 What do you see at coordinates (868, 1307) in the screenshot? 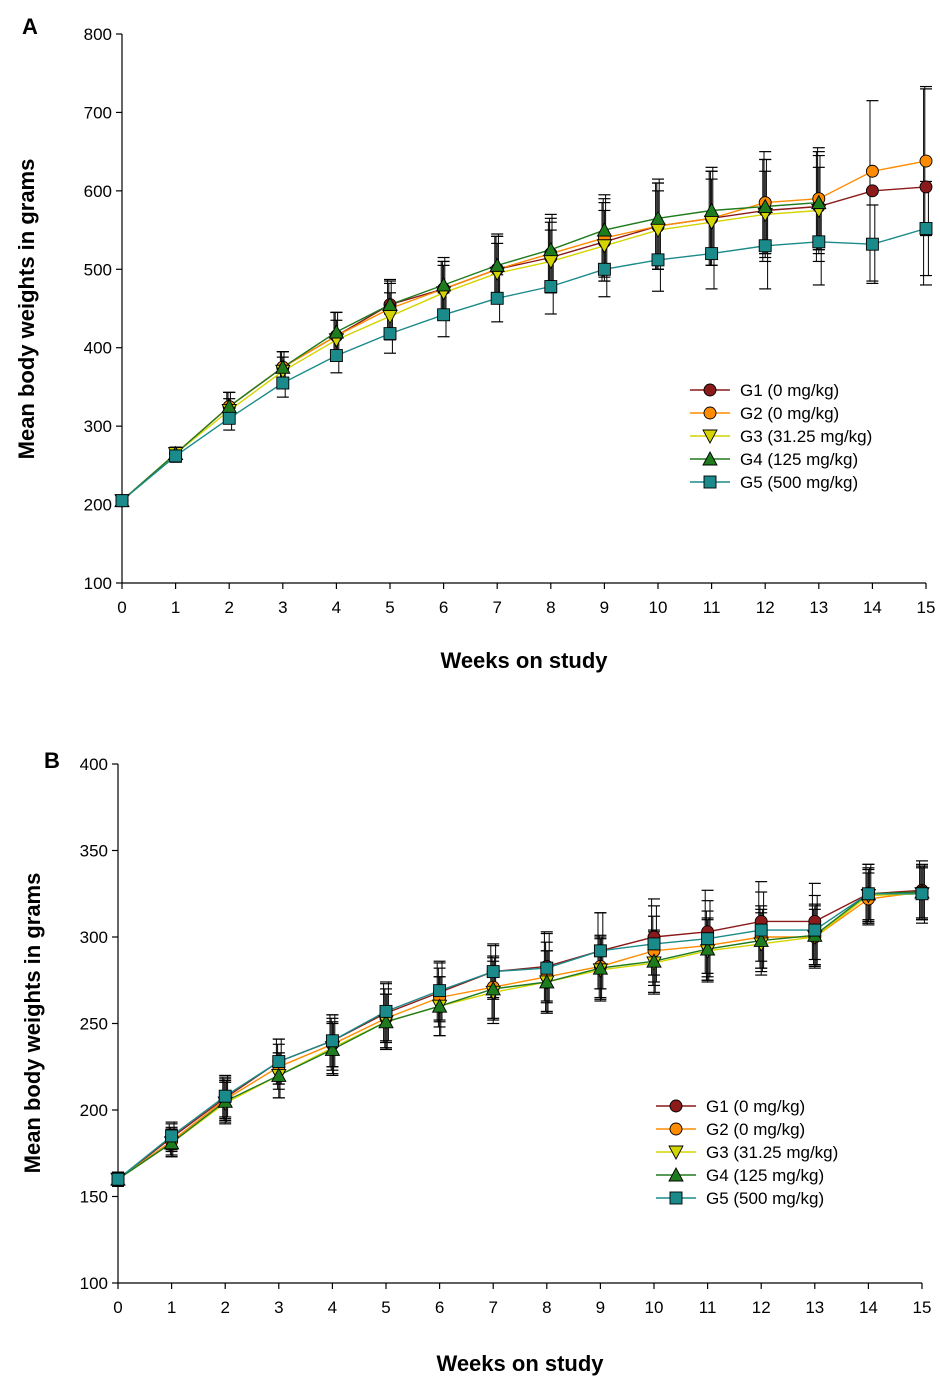
I see `x-tick-label: 14` at bounding box center [868, 1307].